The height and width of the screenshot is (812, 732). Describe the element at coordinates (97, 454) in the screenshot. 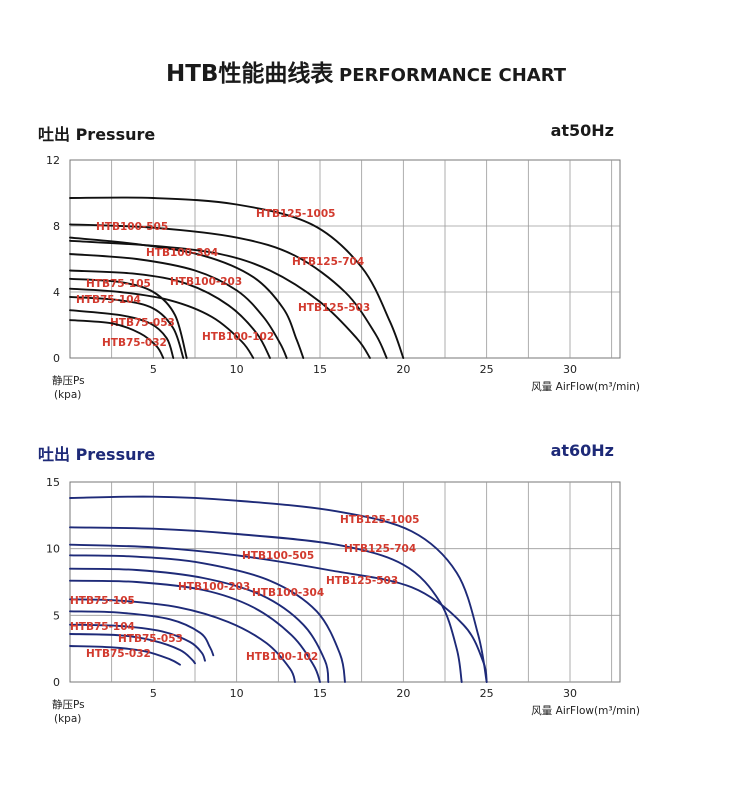

I see `chart2-title: 吐出 Pressure` at that location.